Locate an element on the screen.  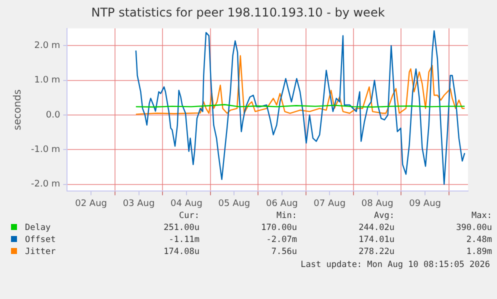
text: Avg: is located at coordinates (383, 216).